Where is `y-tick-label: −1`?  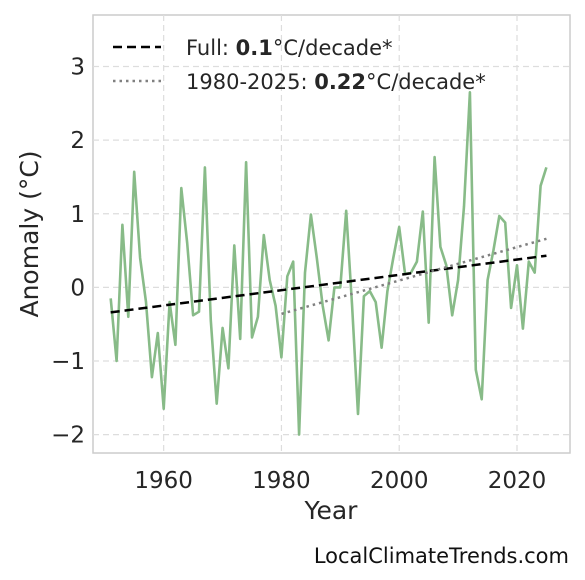 y-tick-label: −1 is located at coordinates (68, 362).